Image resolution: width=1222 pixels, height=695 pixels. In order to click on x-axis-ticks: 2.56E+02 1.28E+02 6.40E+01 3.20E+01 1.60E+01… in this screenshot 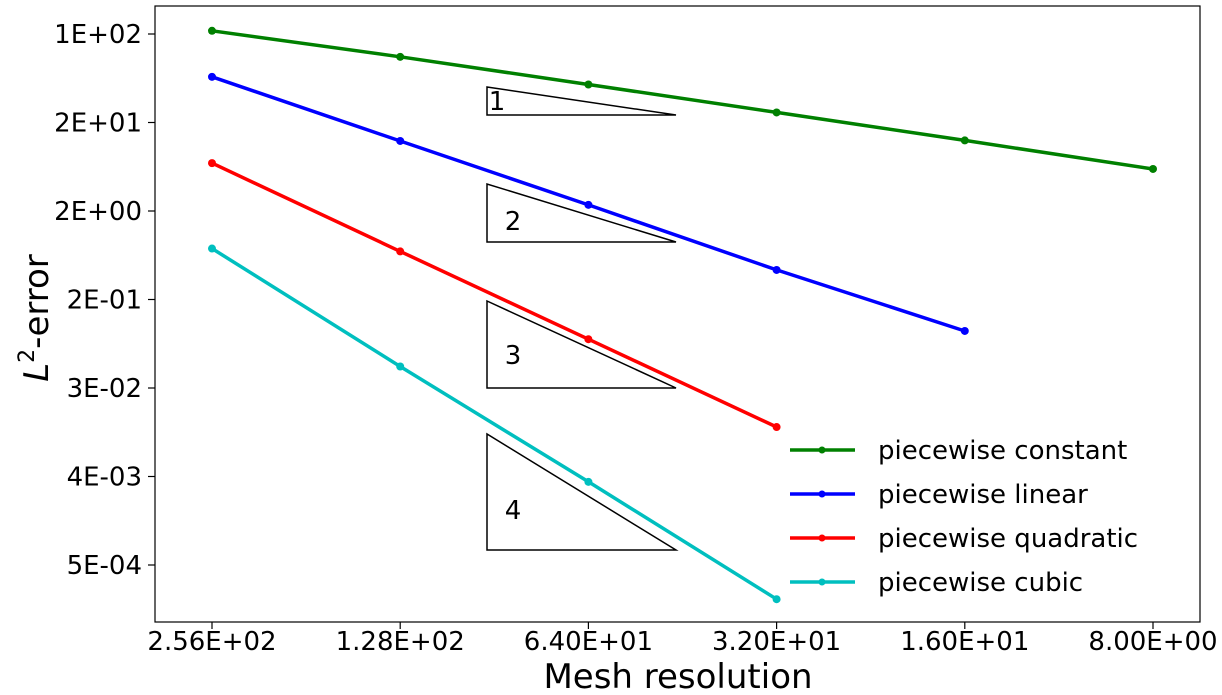, I will do `click(682, 639)`.